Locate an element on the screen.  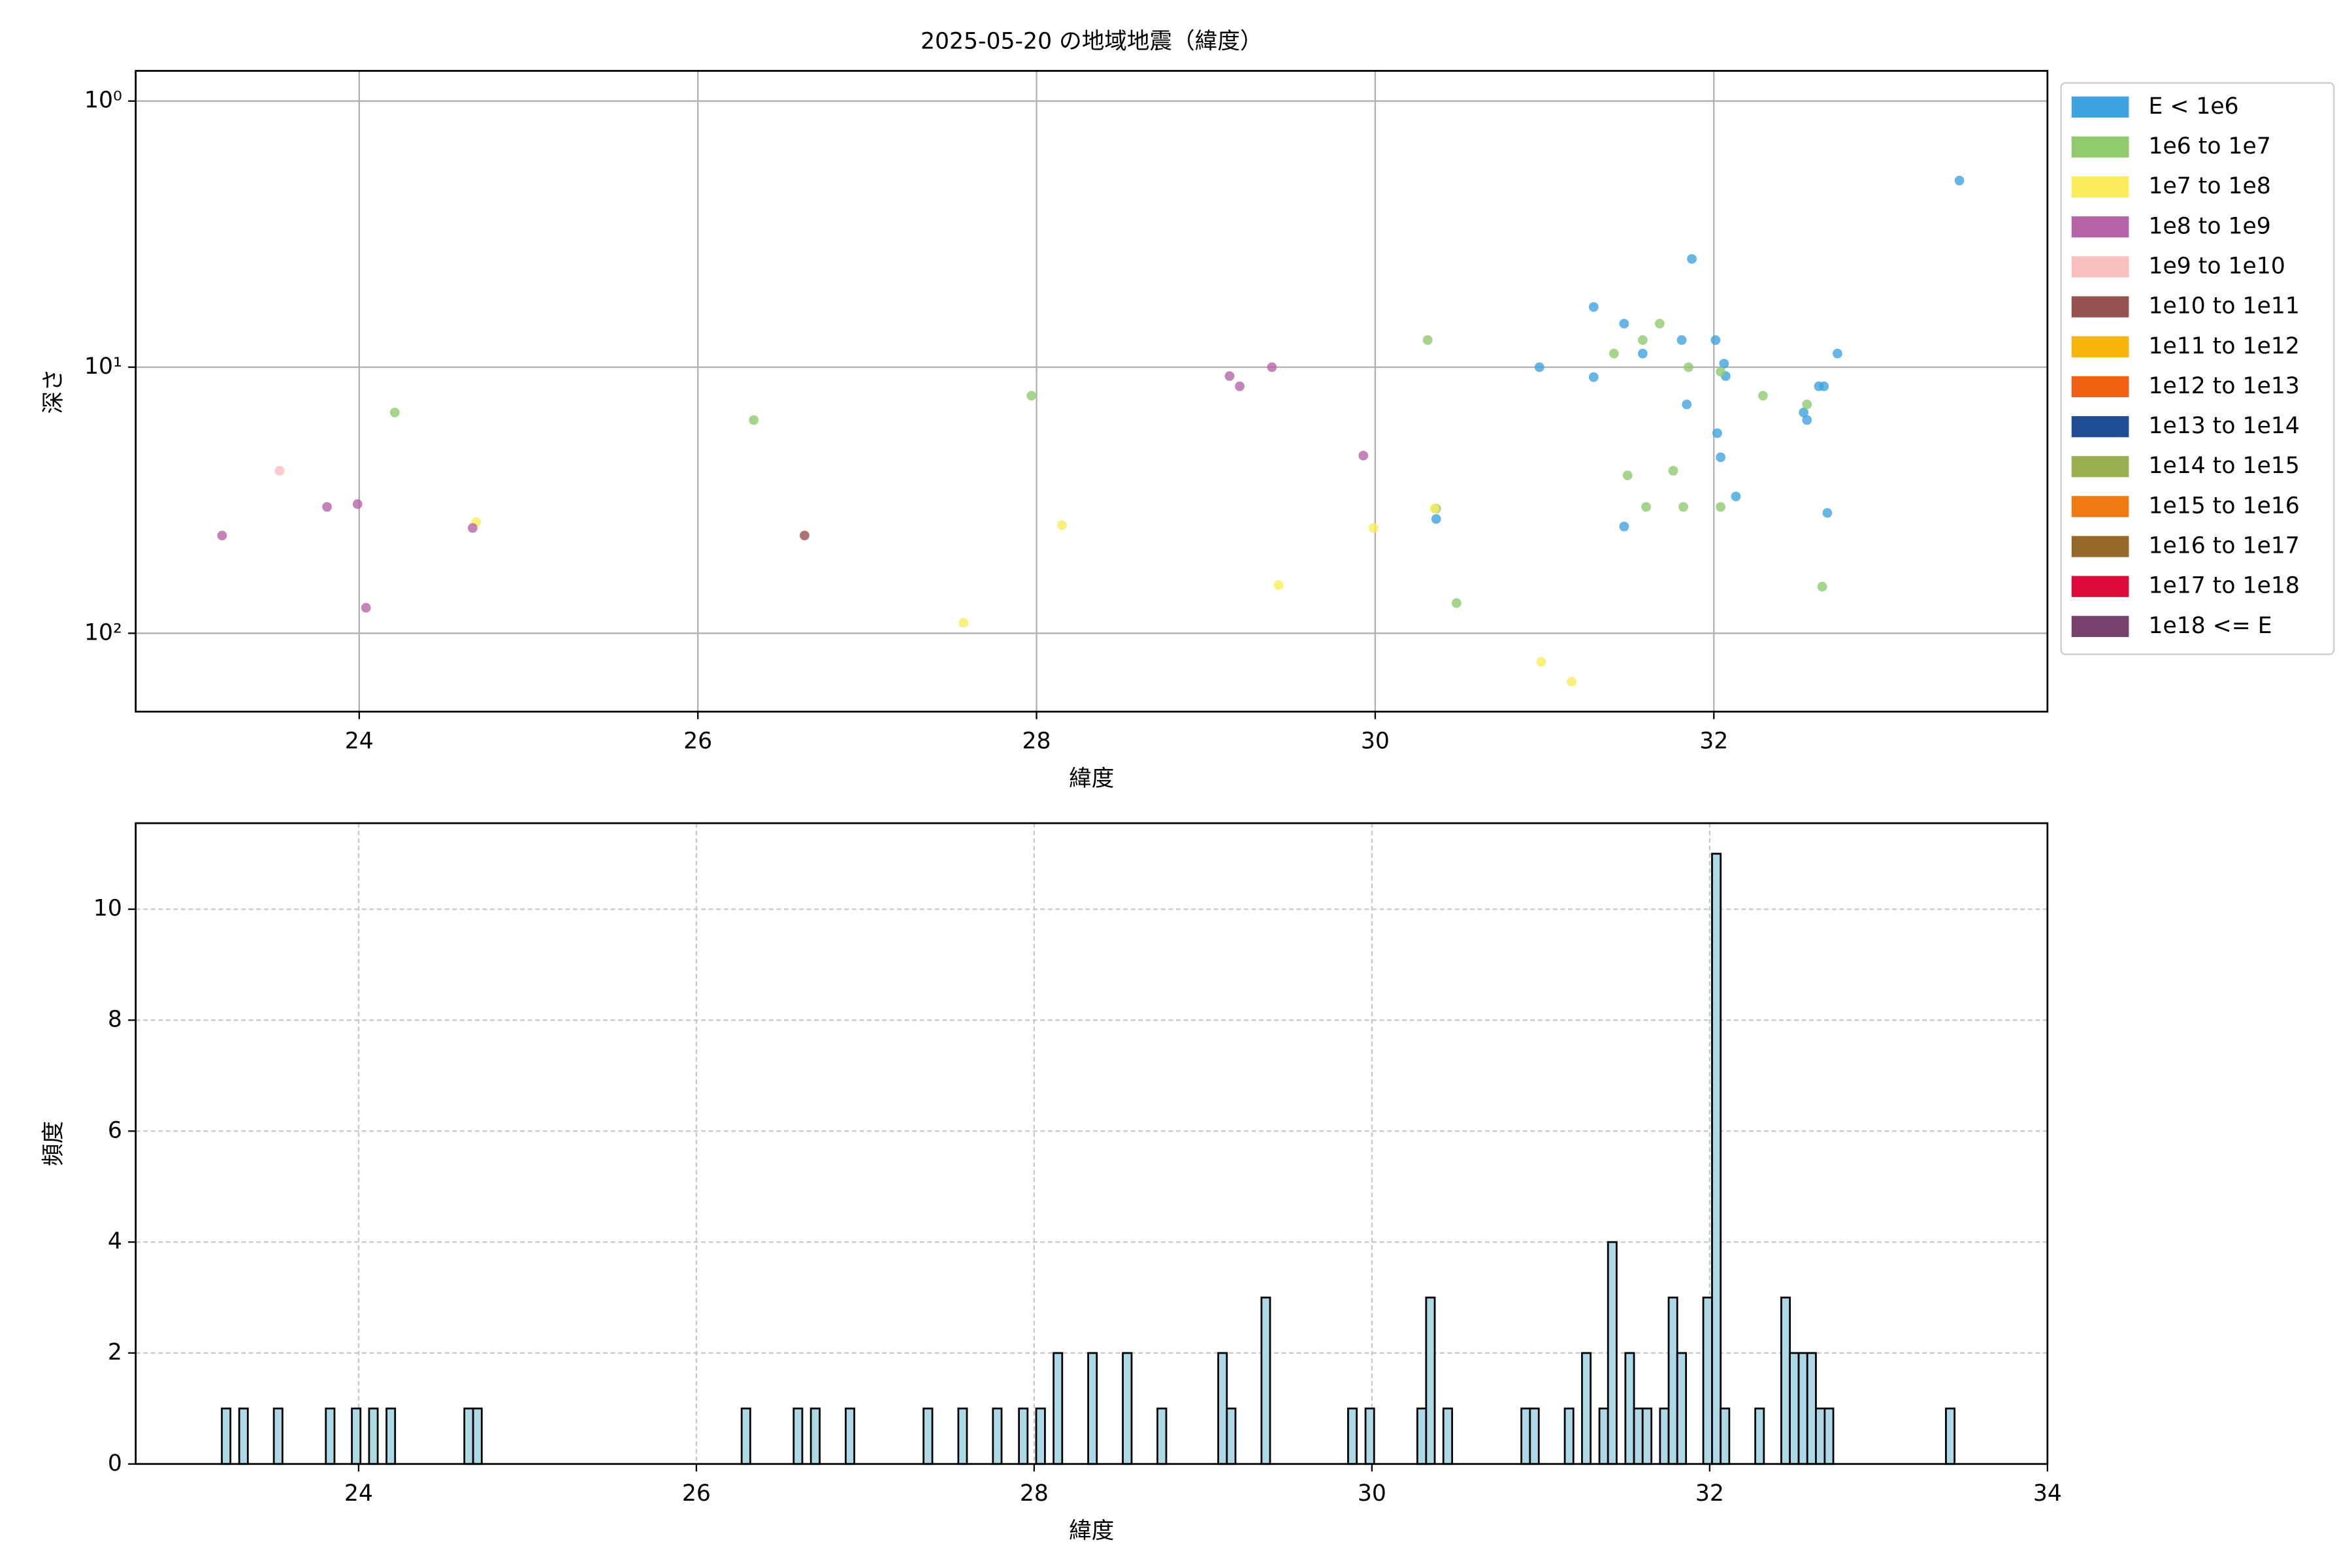
x-tick-label: 24 is located at coordinates (359, 741).